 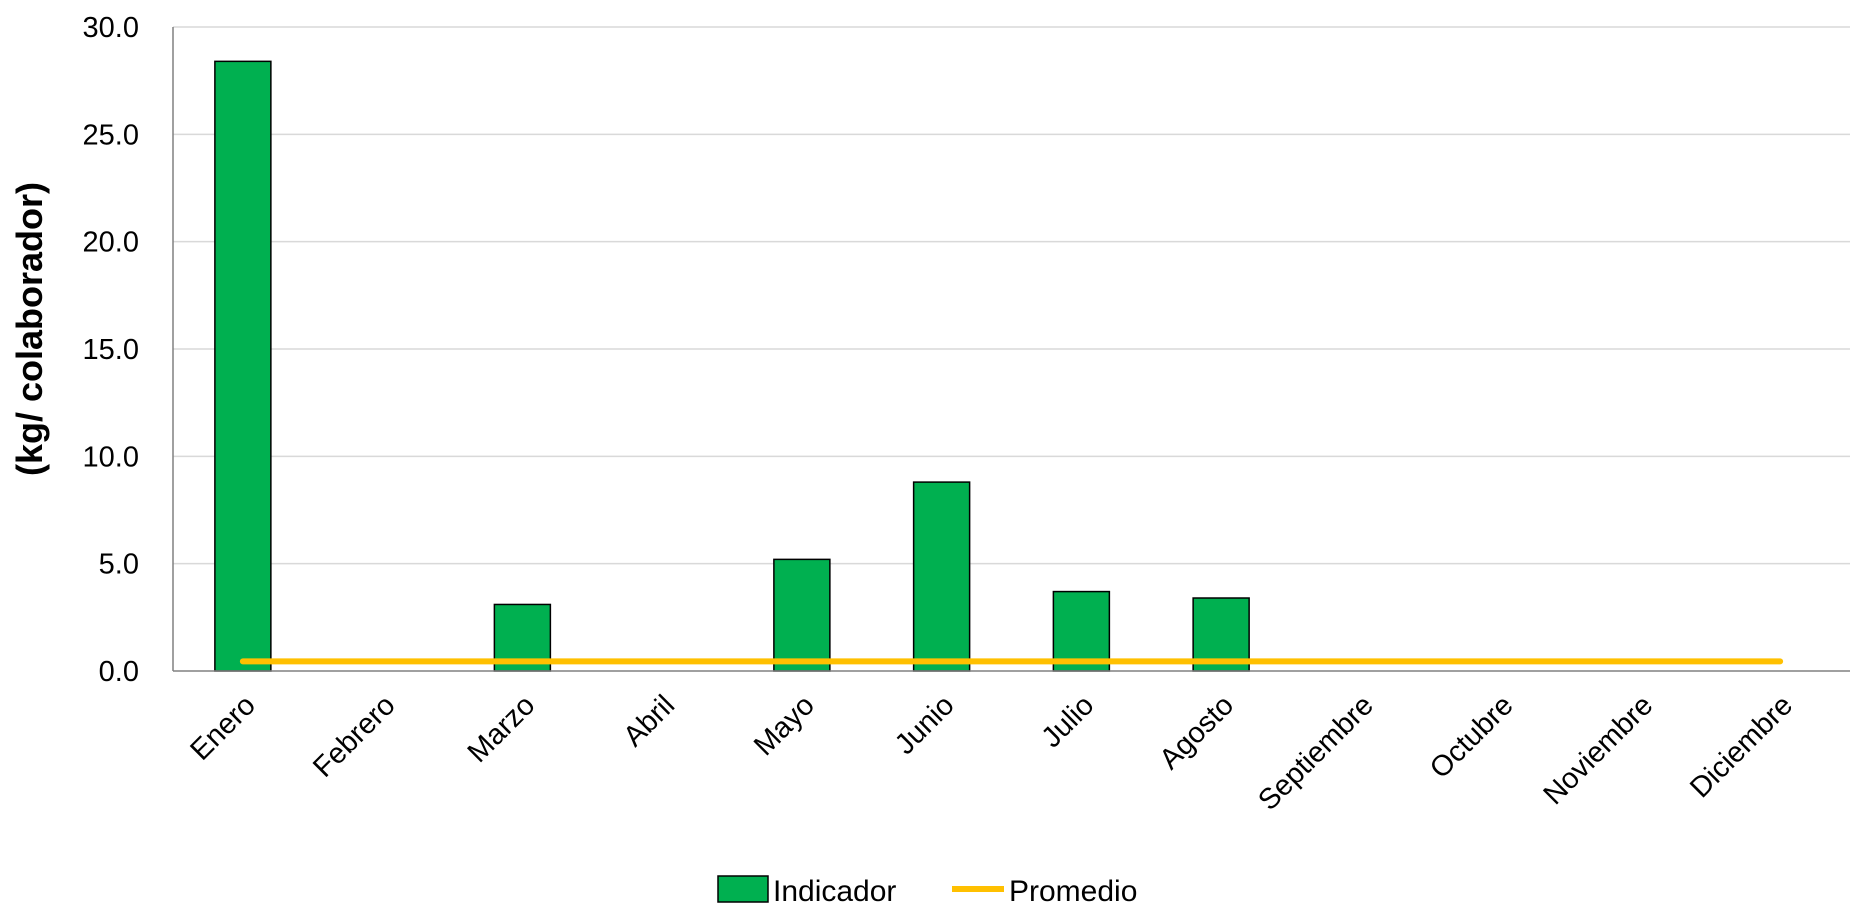 I want to click on x-tick-label: Julio, so click(x=1068, y=721).